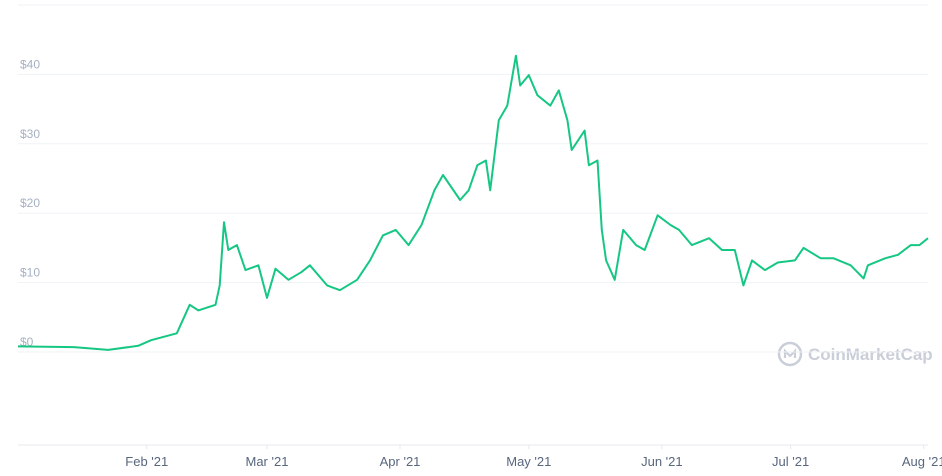  What do you see at coordinates (30, 273) in the screenshot?
I see `y-tick-label: $10` at bounding box center [30, 273].